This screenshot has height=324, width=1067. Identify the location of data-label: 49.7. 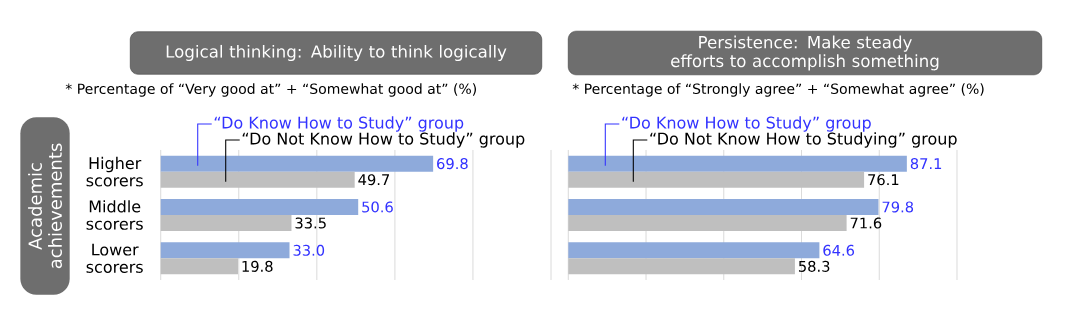
(374, 180).